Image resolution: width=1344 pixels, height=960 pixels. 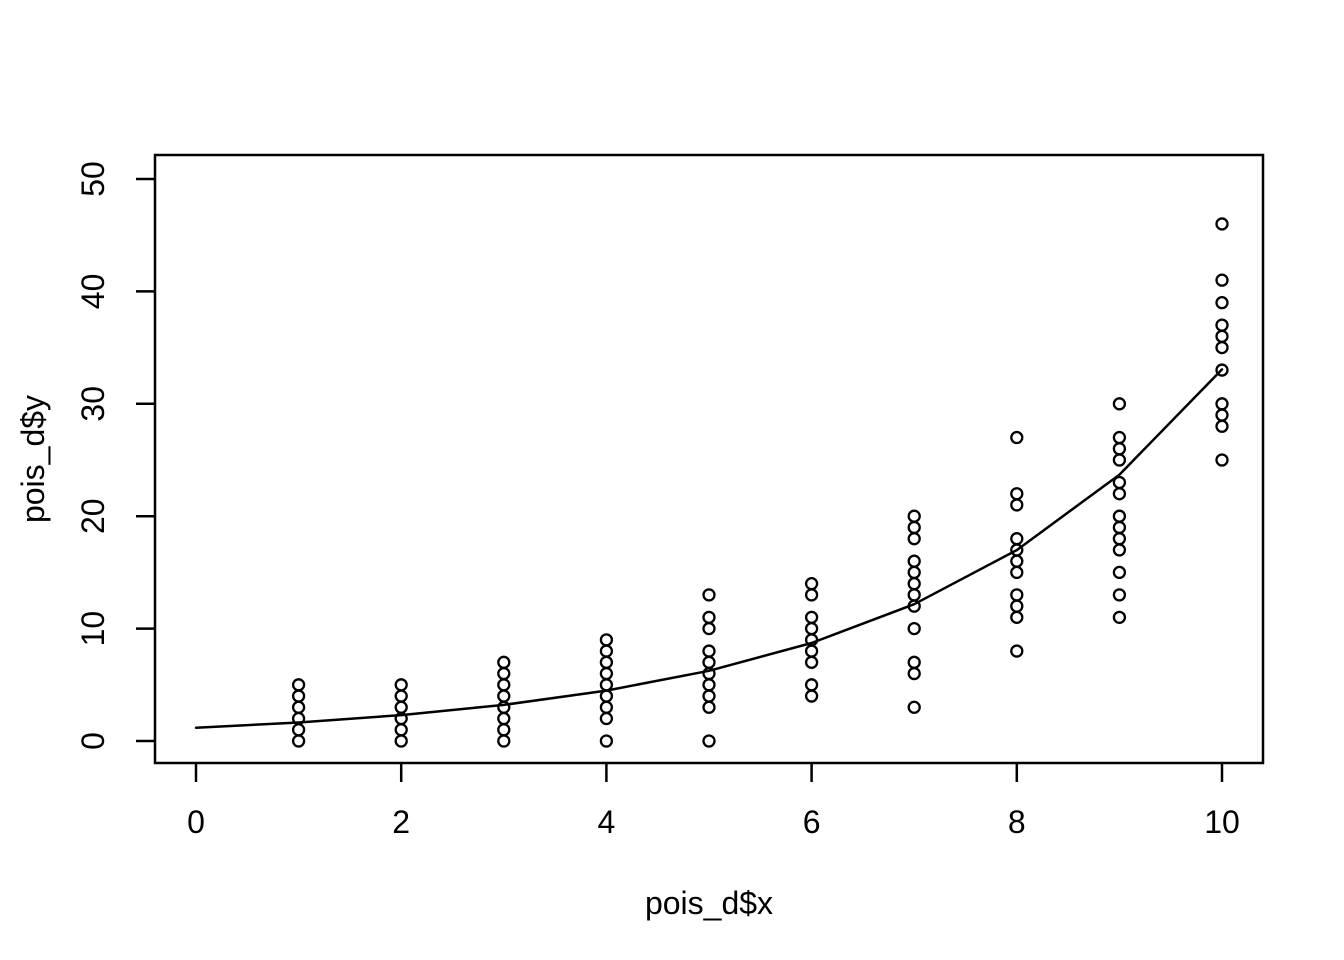 What do you see at coordinates (1017, 822) in the screenshot?
I see `x-tick-label: 8` at bounding box center [1017, 822].